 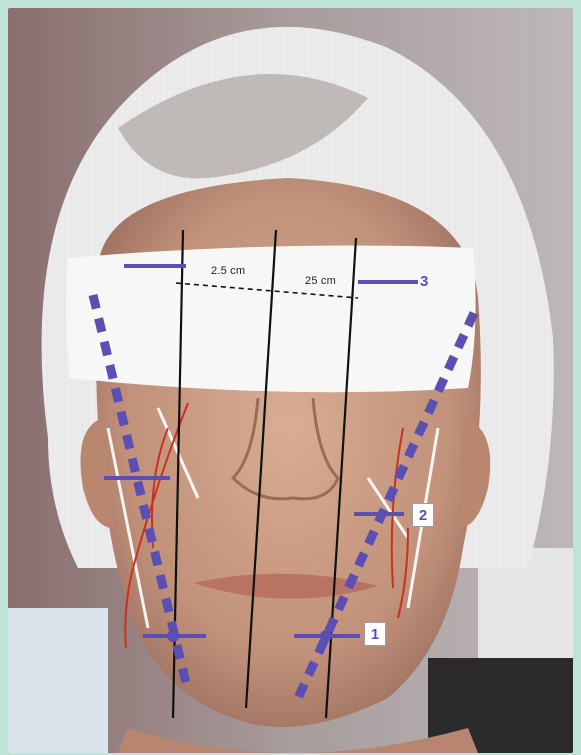 I want to click on left-ear, so click(x=96, y=473).